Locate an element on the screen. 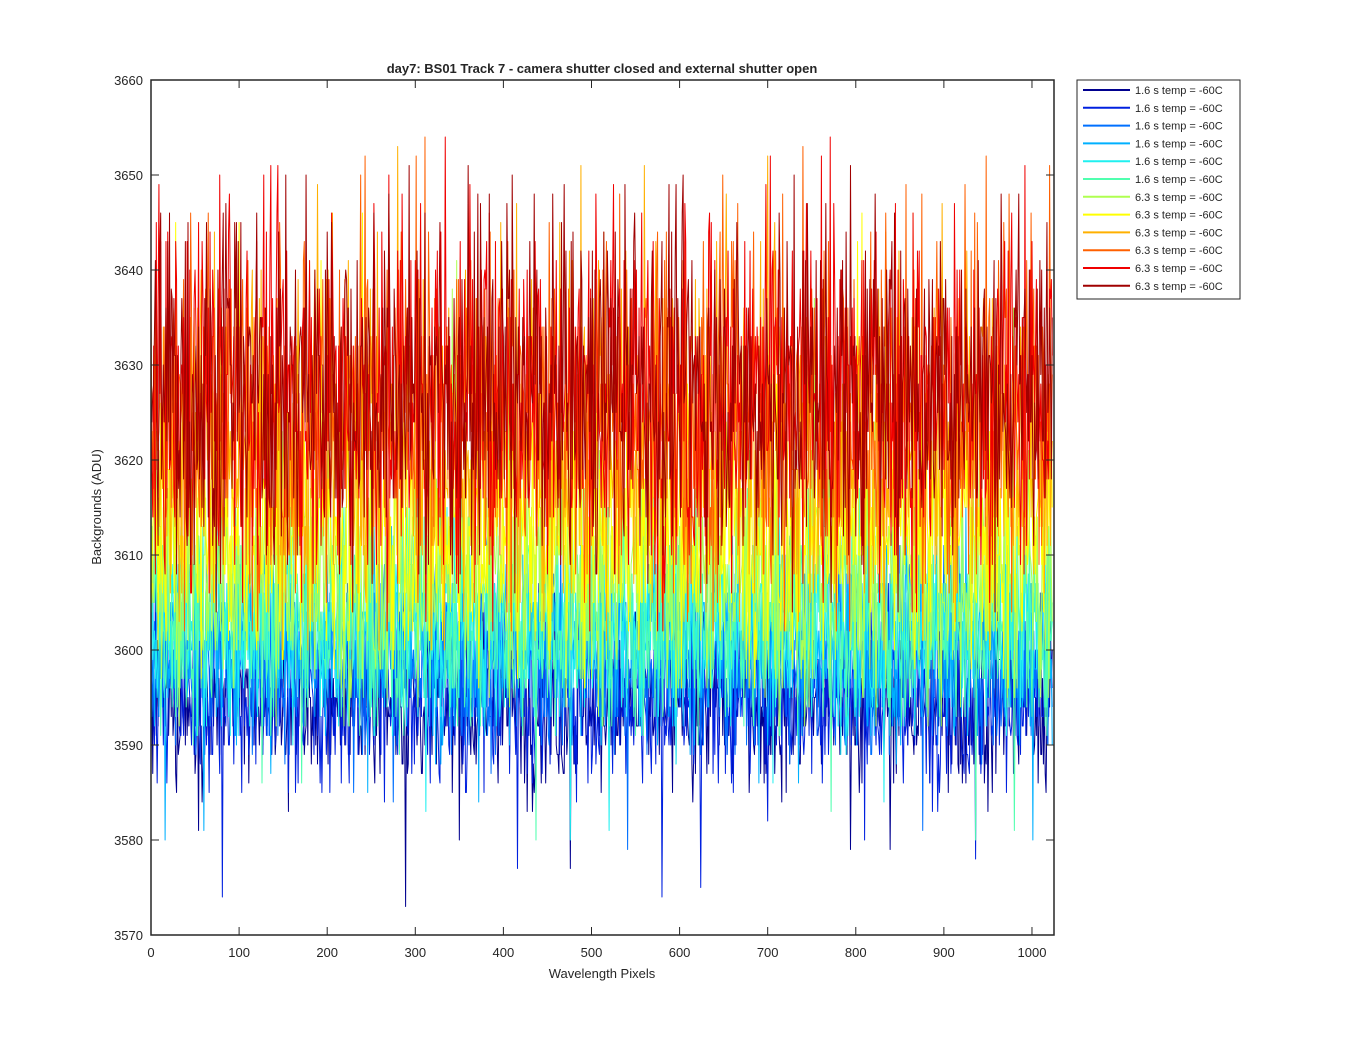 This screenshot has width=1350, height=1050. y-tick-label: 3600 is located at coordinates (128, 650).